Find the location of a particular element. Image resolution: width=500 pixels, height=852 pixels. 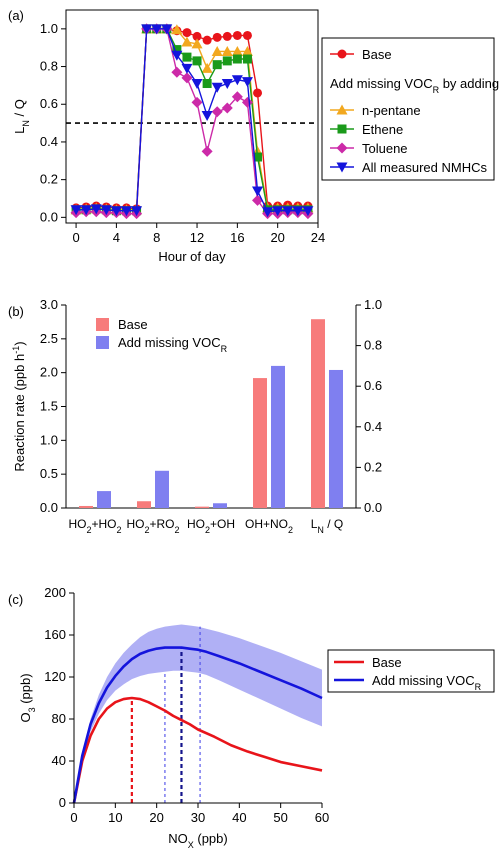

x-axis-label-c: NOX (ppb) is located at coordinates (197, 840).